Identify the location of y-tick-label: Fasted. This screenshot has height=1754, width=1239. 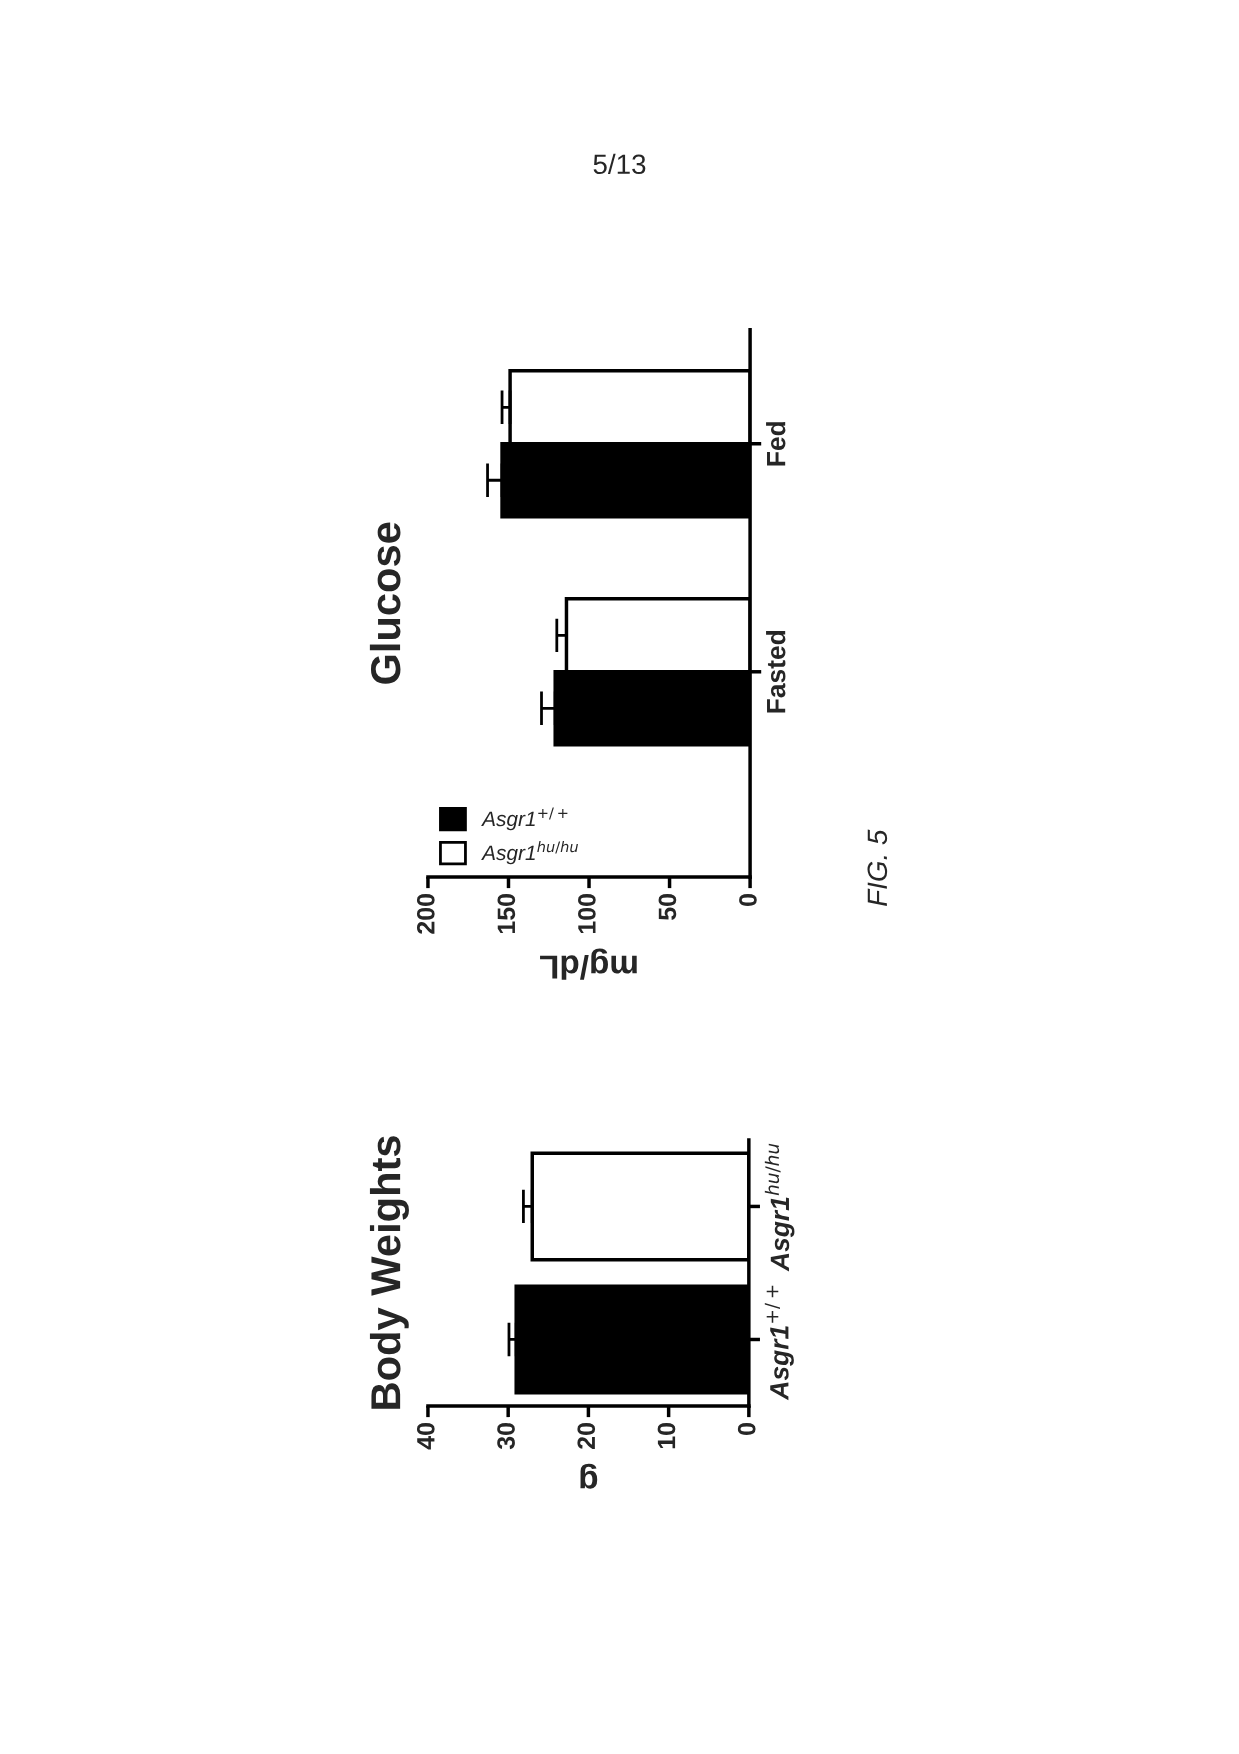
(776, 671).